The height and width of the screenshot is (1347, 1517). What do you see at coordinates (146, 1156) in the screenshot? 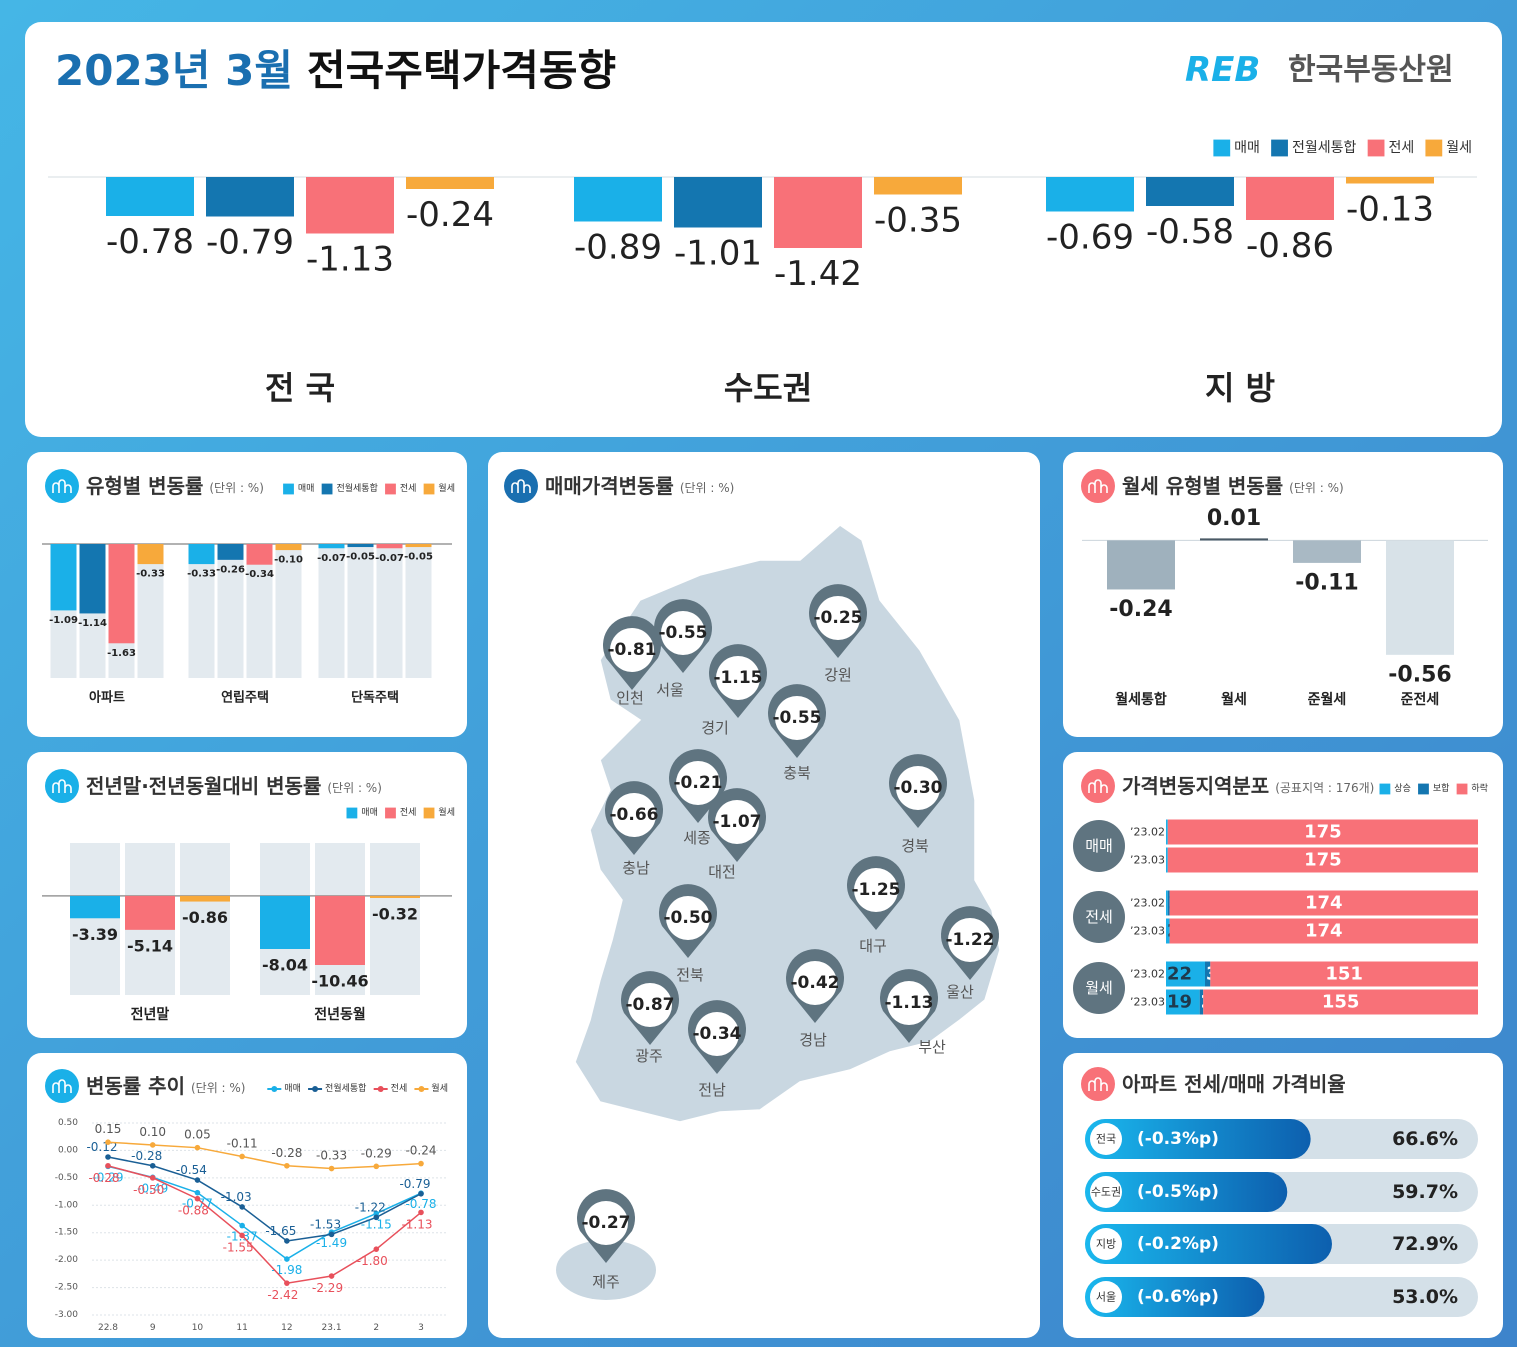
I see `value-label: -0.28` at bounding box center [146, 1156].